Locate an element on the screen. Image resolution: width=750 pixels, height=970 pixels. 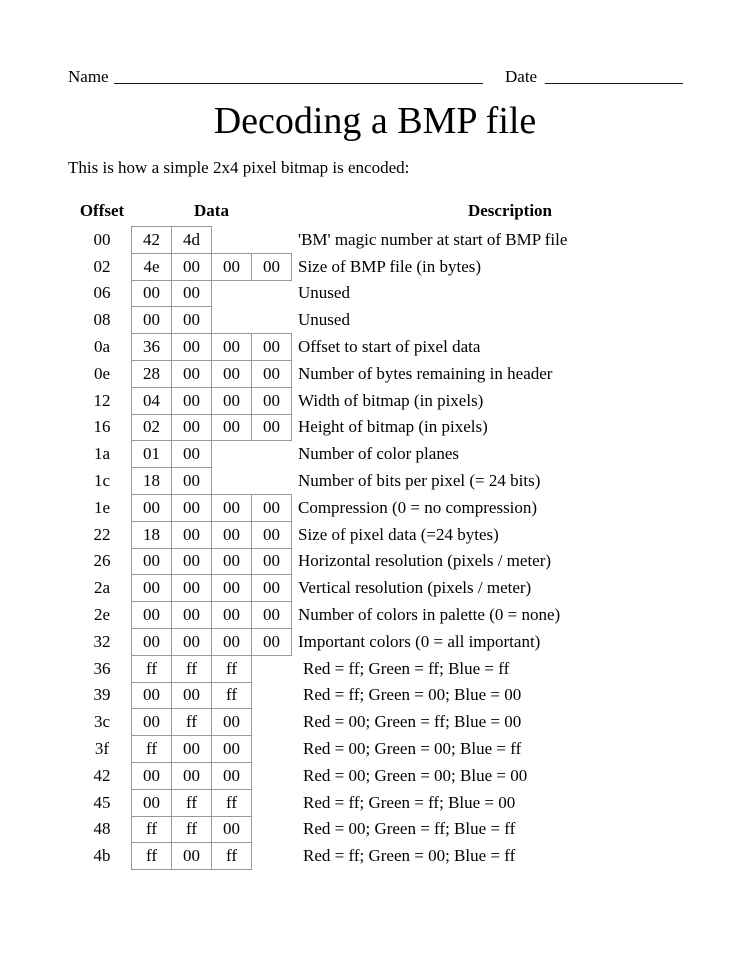
description-cell: Red = ff; Green = ff; Blue = 00 is located at coordinates (409, 802).